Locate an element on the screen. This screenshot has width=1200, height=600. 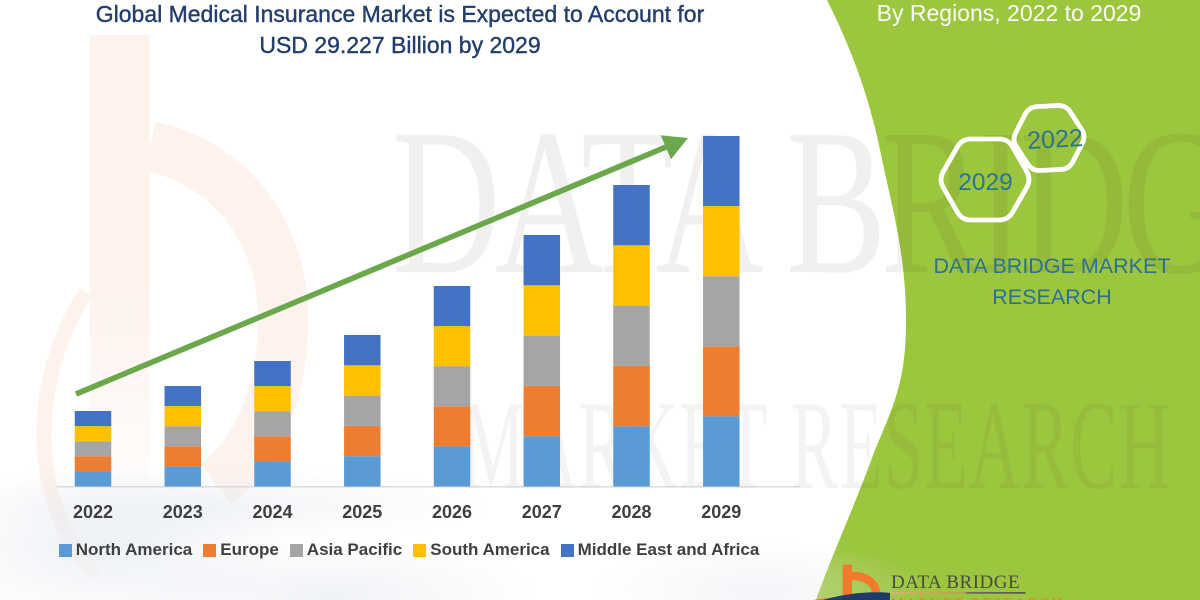
svg-text: MARKET RESEARCH is located at coordinates (977, 598).